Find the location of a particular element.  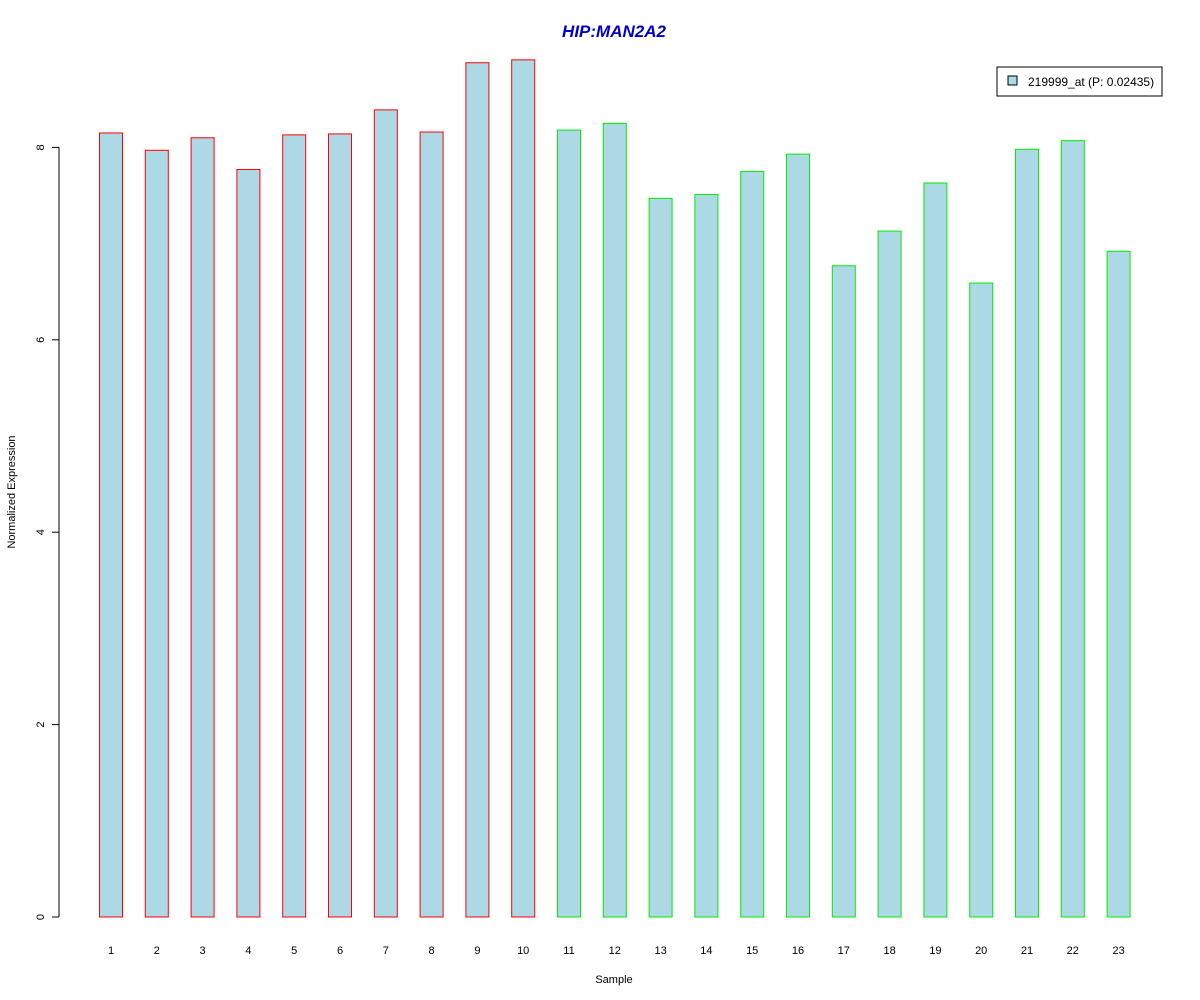

x-tick-label: 3 is located at coordinates (203, 951).